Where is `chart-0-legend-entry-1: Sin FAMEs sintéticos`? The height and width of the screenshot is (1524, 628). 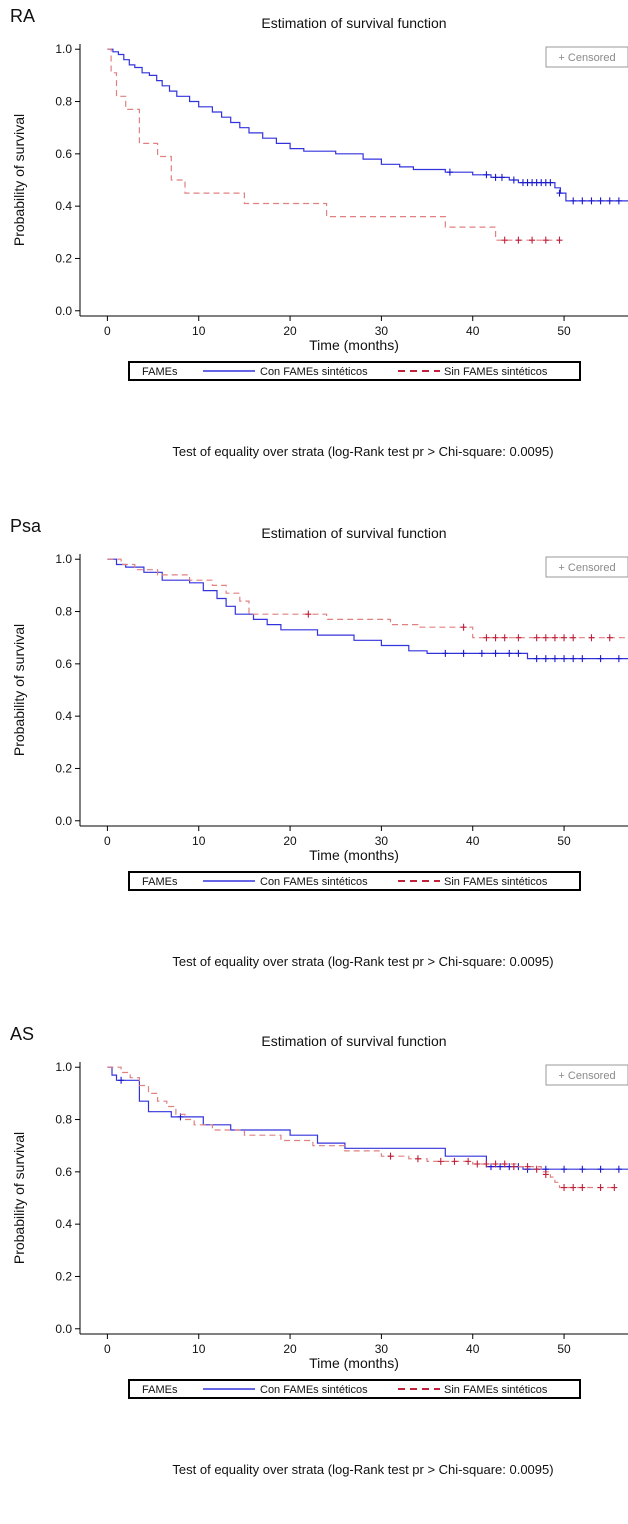 chart-0-legend-entry-1: Sin FAMEs sintéticos is located at coordinates (496, 372).